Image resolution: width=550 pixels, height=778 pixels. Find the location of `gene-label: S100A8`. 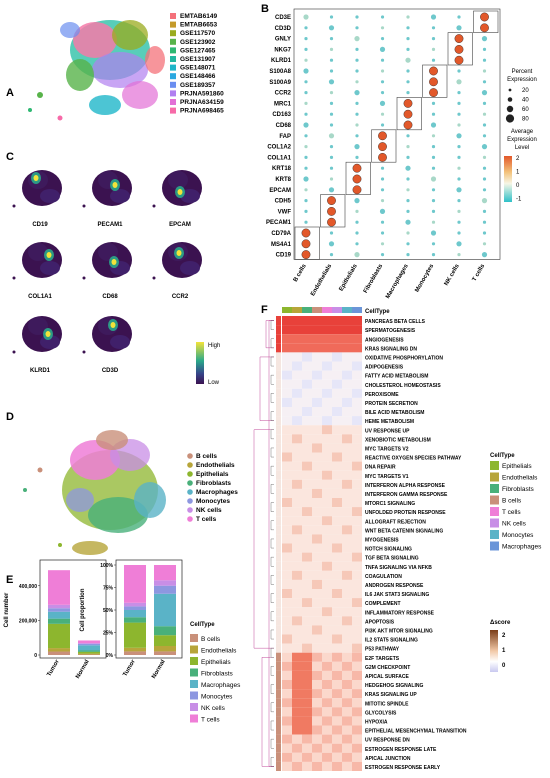

gene-label: S100A8 is located at coordinates (280, 72).